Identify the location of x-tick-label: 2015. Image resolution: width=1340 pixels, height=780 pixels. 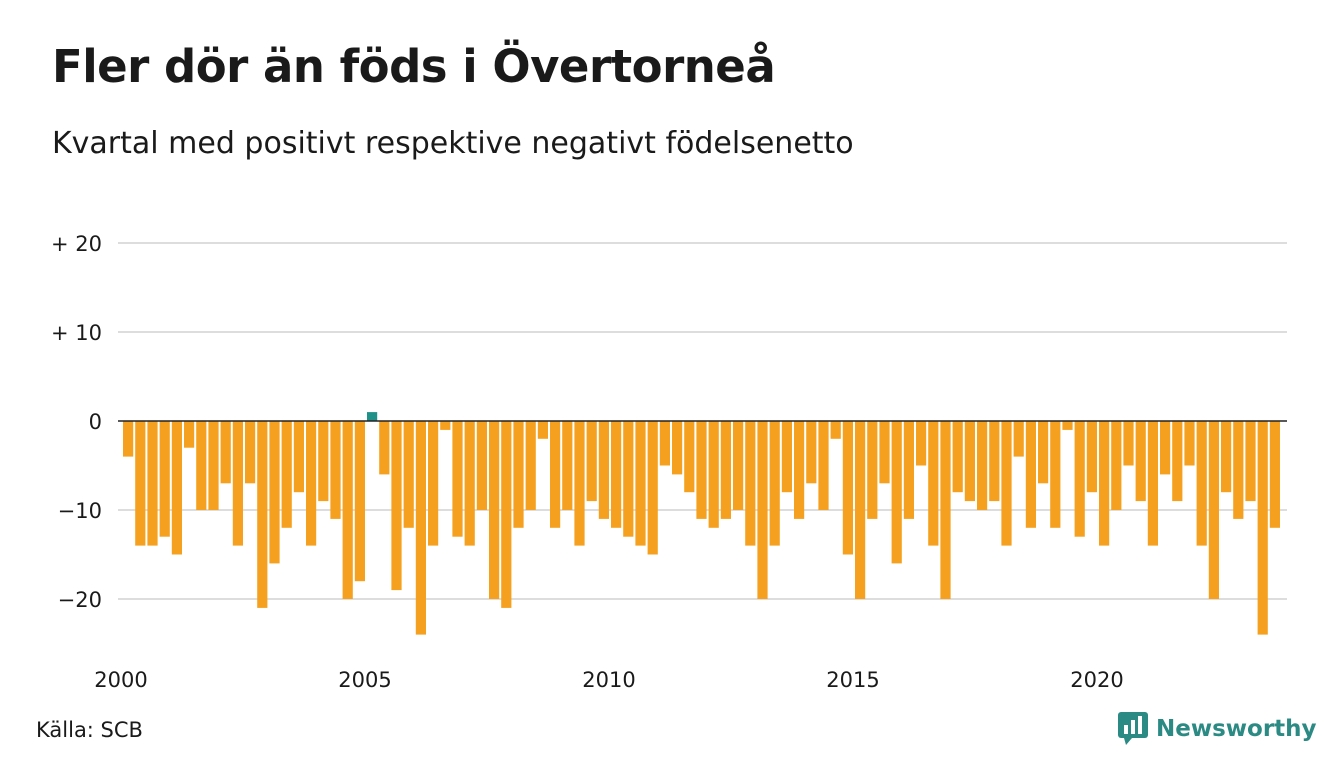
(852, 680).